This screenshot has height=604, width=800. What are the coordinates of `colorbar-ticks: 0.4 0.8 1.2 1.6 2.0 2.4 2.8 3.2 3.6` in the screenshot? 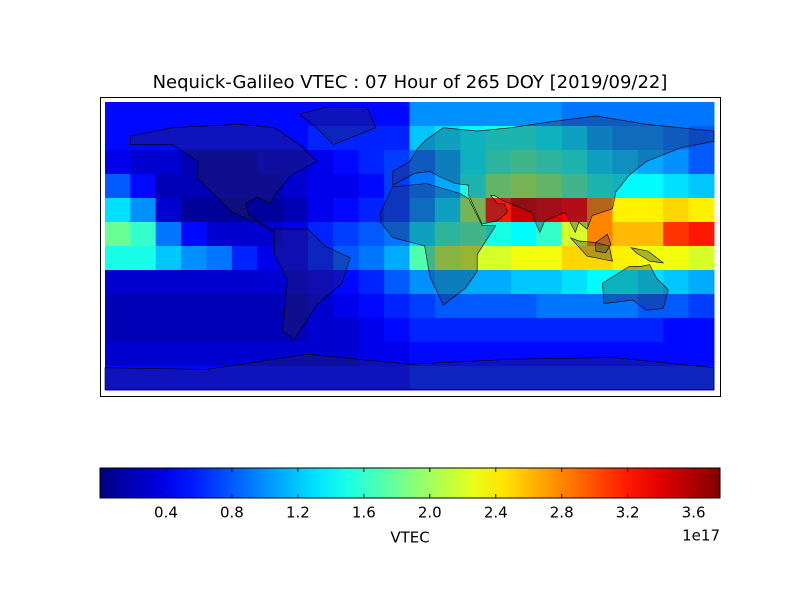 It's located at (430, 495).